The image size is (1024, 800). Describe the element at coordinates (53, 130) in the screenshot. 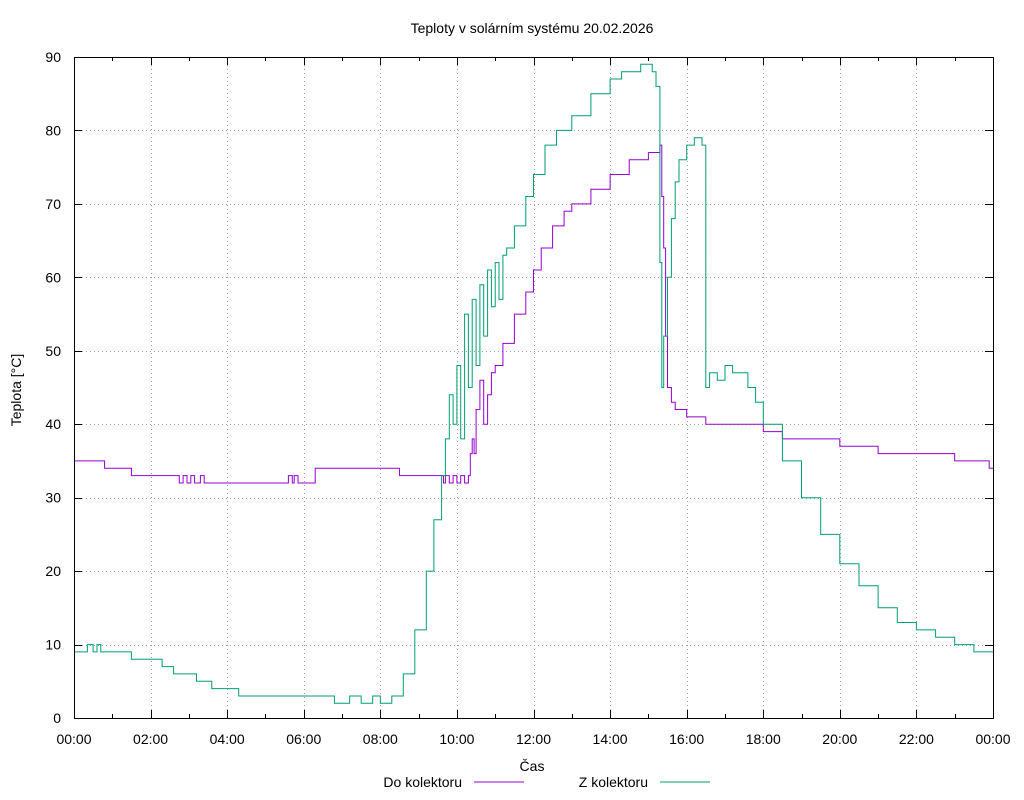

I see `y-tick-label: 80` at that location.